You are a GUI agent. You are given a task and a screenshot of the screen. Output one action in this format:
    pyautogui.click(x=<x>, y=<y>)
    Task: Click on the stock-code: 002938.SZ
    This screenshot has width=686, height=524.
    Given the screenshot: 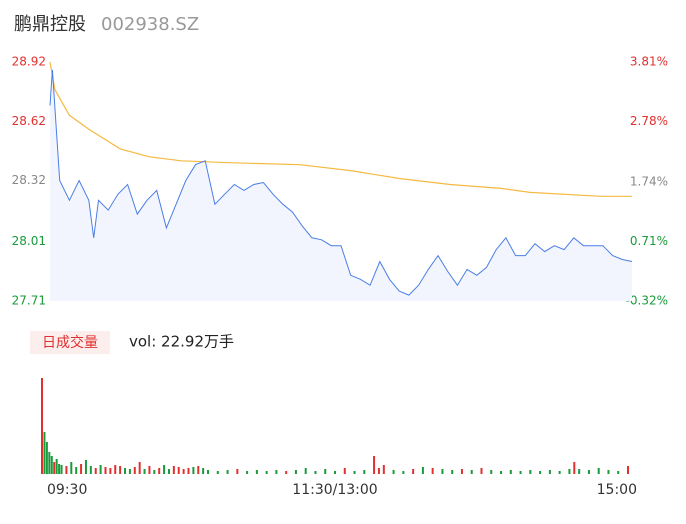 What is the action you would take?
    pyautogui.click(x=150, y=24)
    